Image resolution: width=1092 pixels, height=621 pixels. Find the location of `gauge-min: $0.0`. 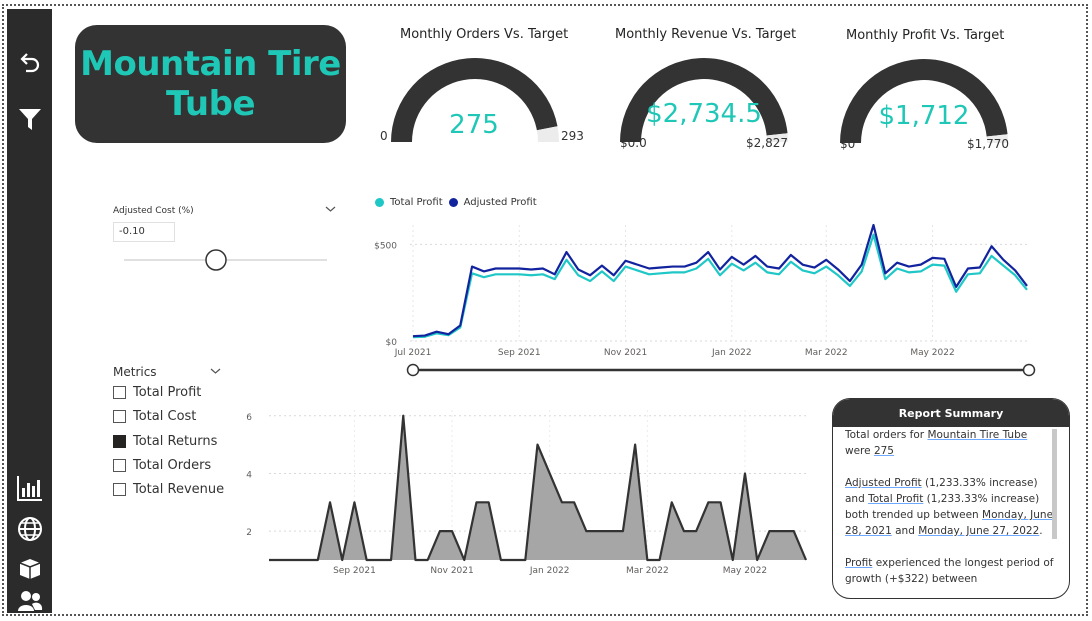

gauge-min: $0.0 is located at coordinates (633, 143).